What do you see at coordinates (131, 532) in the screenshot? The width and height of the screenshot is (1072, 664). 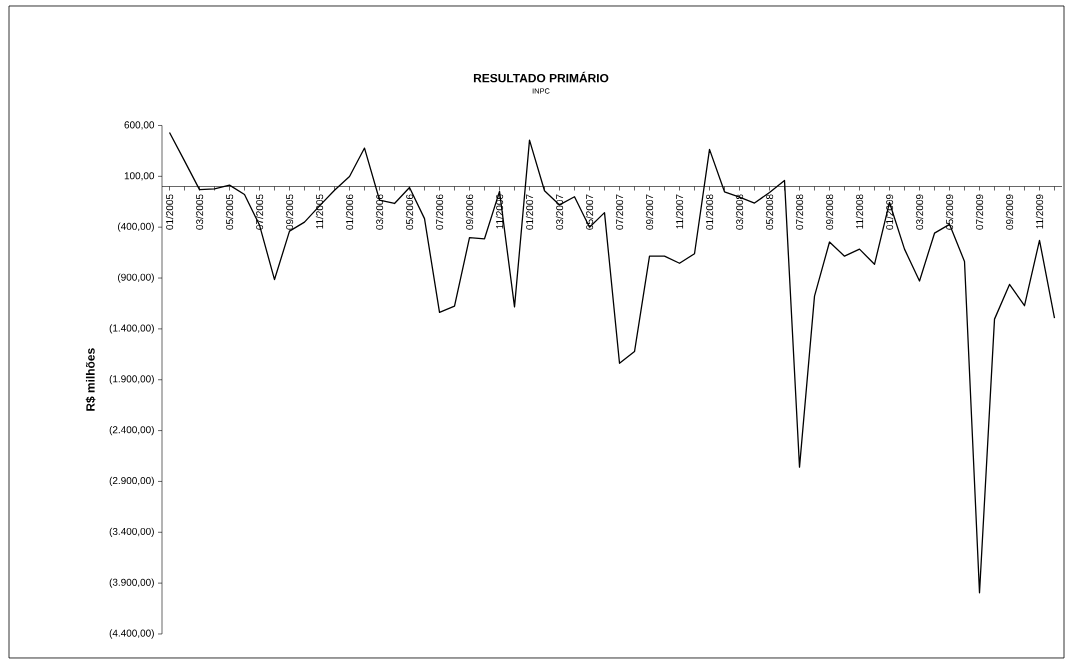 I see `y-tick-label: (3.400,00)` at bounding box center [131, 532].